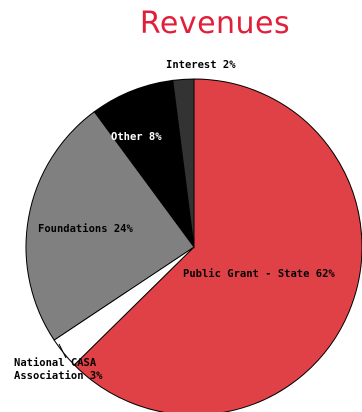 This screenshot has width=362, height=412. Describe the element at coordinates (201, 65) in the screenshot. I see `pie-label-4: Interest 2%` at that location.